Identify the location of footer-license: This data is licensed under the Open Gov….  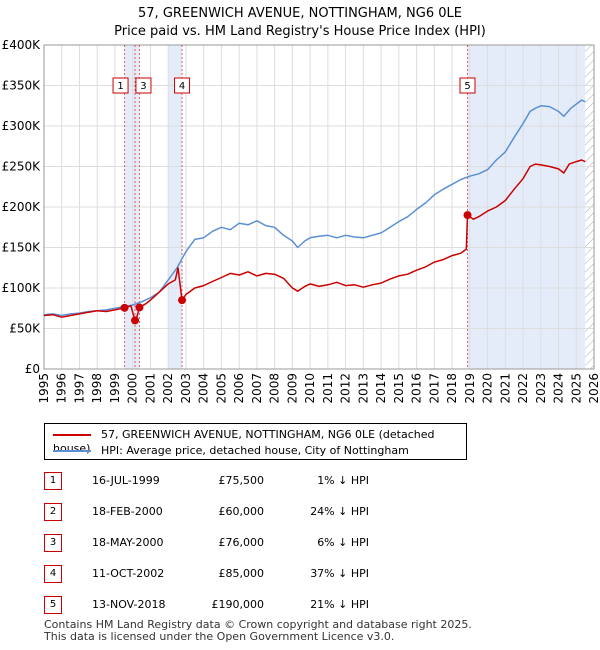
(219, 636).